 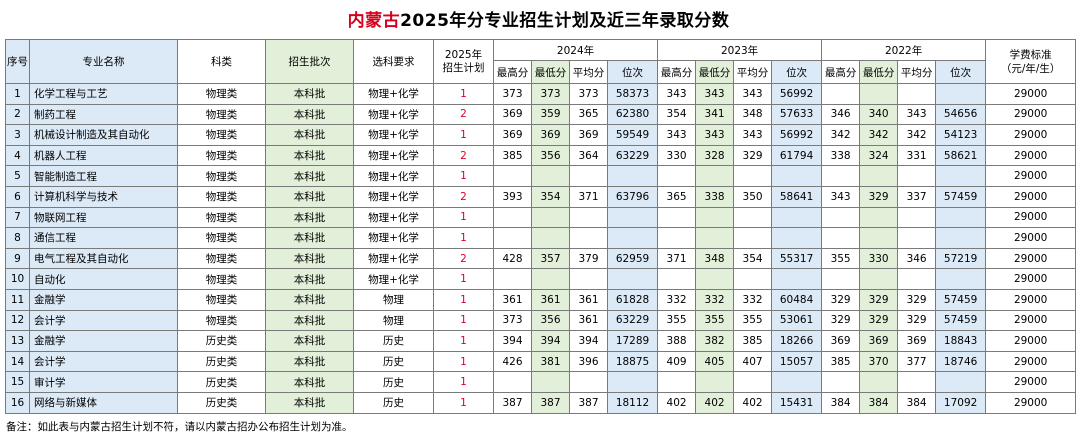 I want to click on cell-y24-rank: 17289, so click(x=632, y=341).